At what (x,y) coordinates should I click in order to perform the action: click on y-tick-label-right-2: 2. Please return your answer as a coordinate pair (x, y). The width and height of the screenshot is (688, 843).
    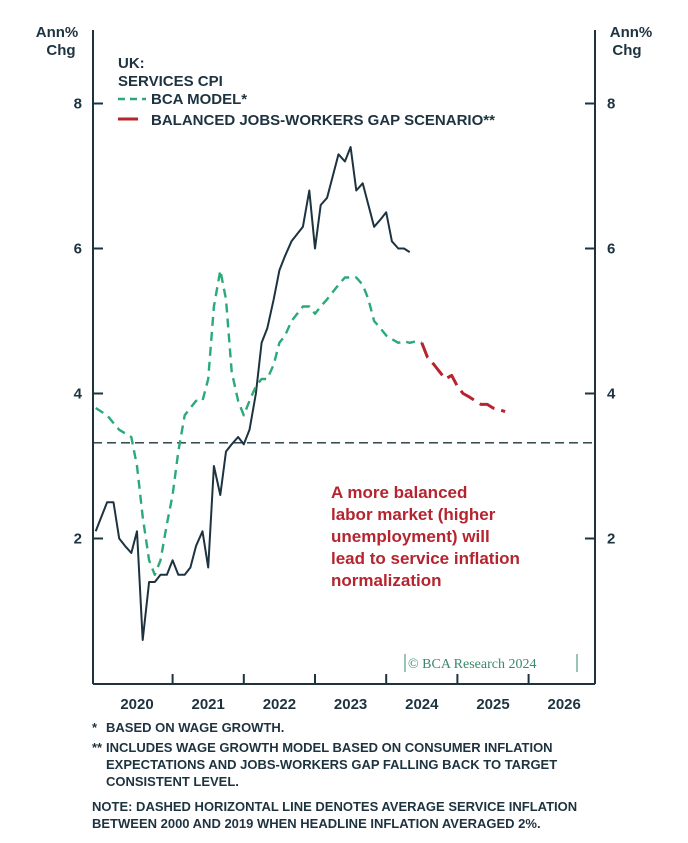
    Looking at the image, I should click on (611, 539).